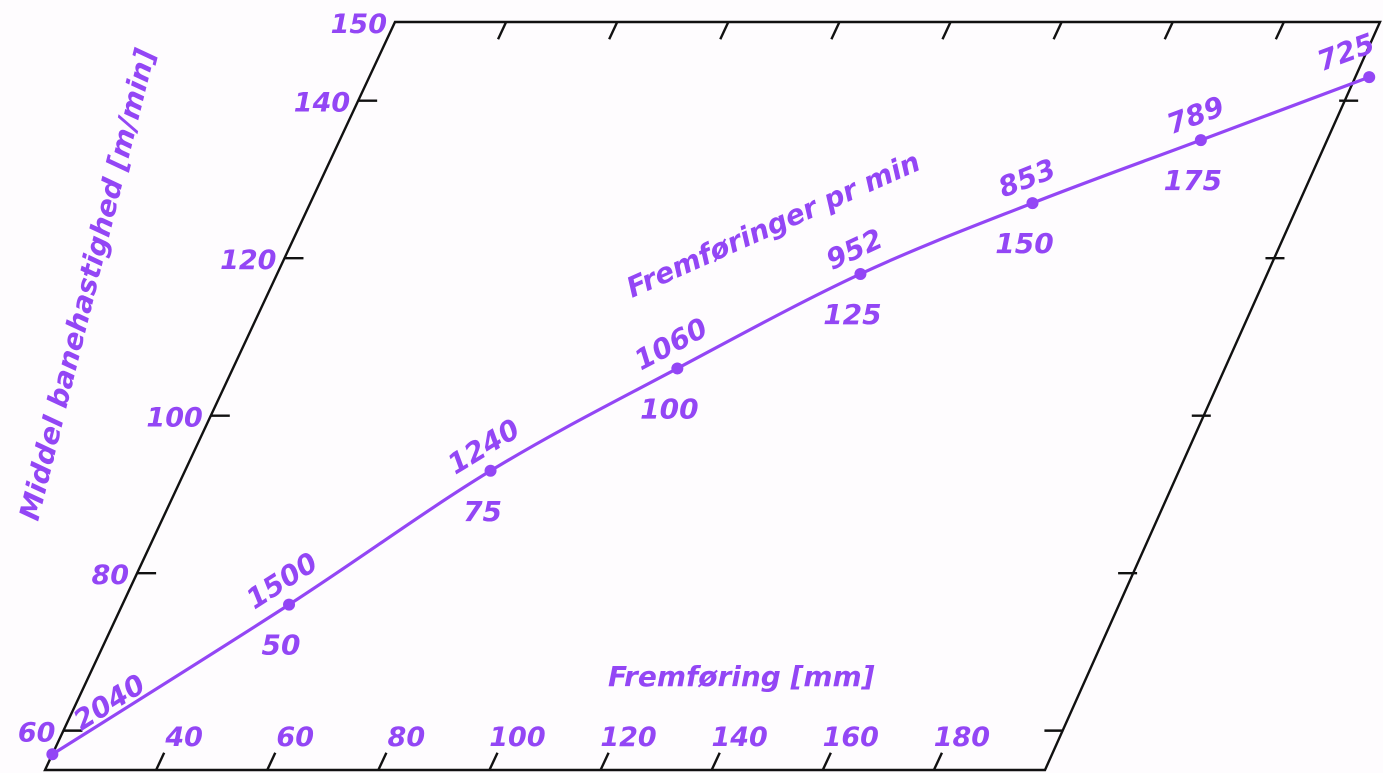 The width and height of the screenshot is (1383, 773). Describe the element at coordinates (890, 30) in the screenshot. I see `top-axis-ticks` at that location.